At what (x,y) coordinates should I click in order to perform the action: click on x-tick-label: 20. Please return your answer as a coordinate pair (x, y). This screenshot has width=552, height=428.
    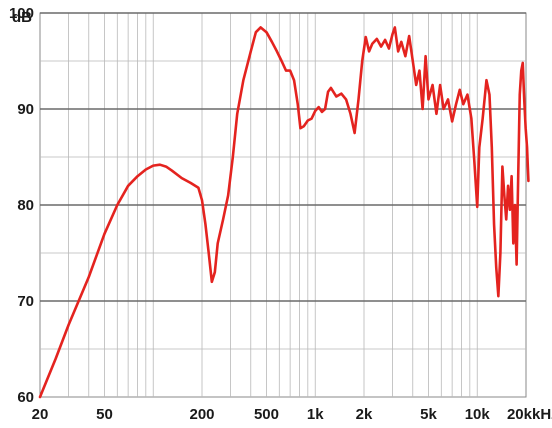
    Looking at the image, I should click on (40, 414).